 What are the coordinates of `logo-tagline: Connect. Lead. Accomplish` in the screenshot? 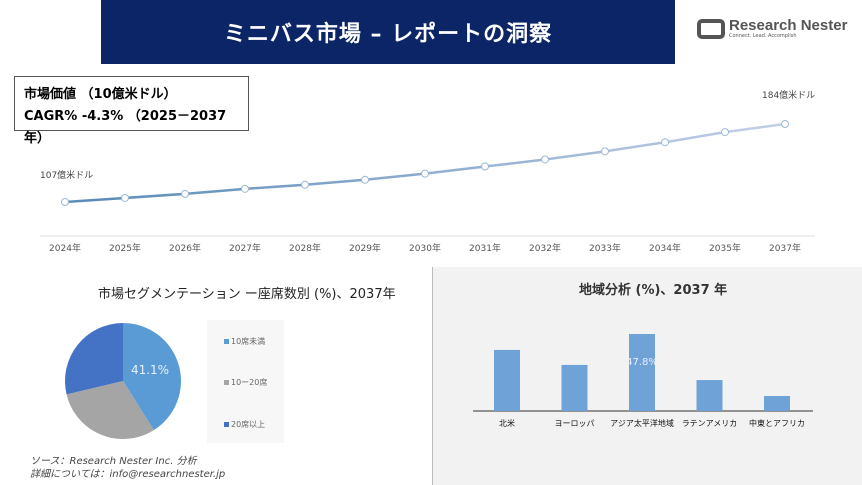 It's located at (763, 36).